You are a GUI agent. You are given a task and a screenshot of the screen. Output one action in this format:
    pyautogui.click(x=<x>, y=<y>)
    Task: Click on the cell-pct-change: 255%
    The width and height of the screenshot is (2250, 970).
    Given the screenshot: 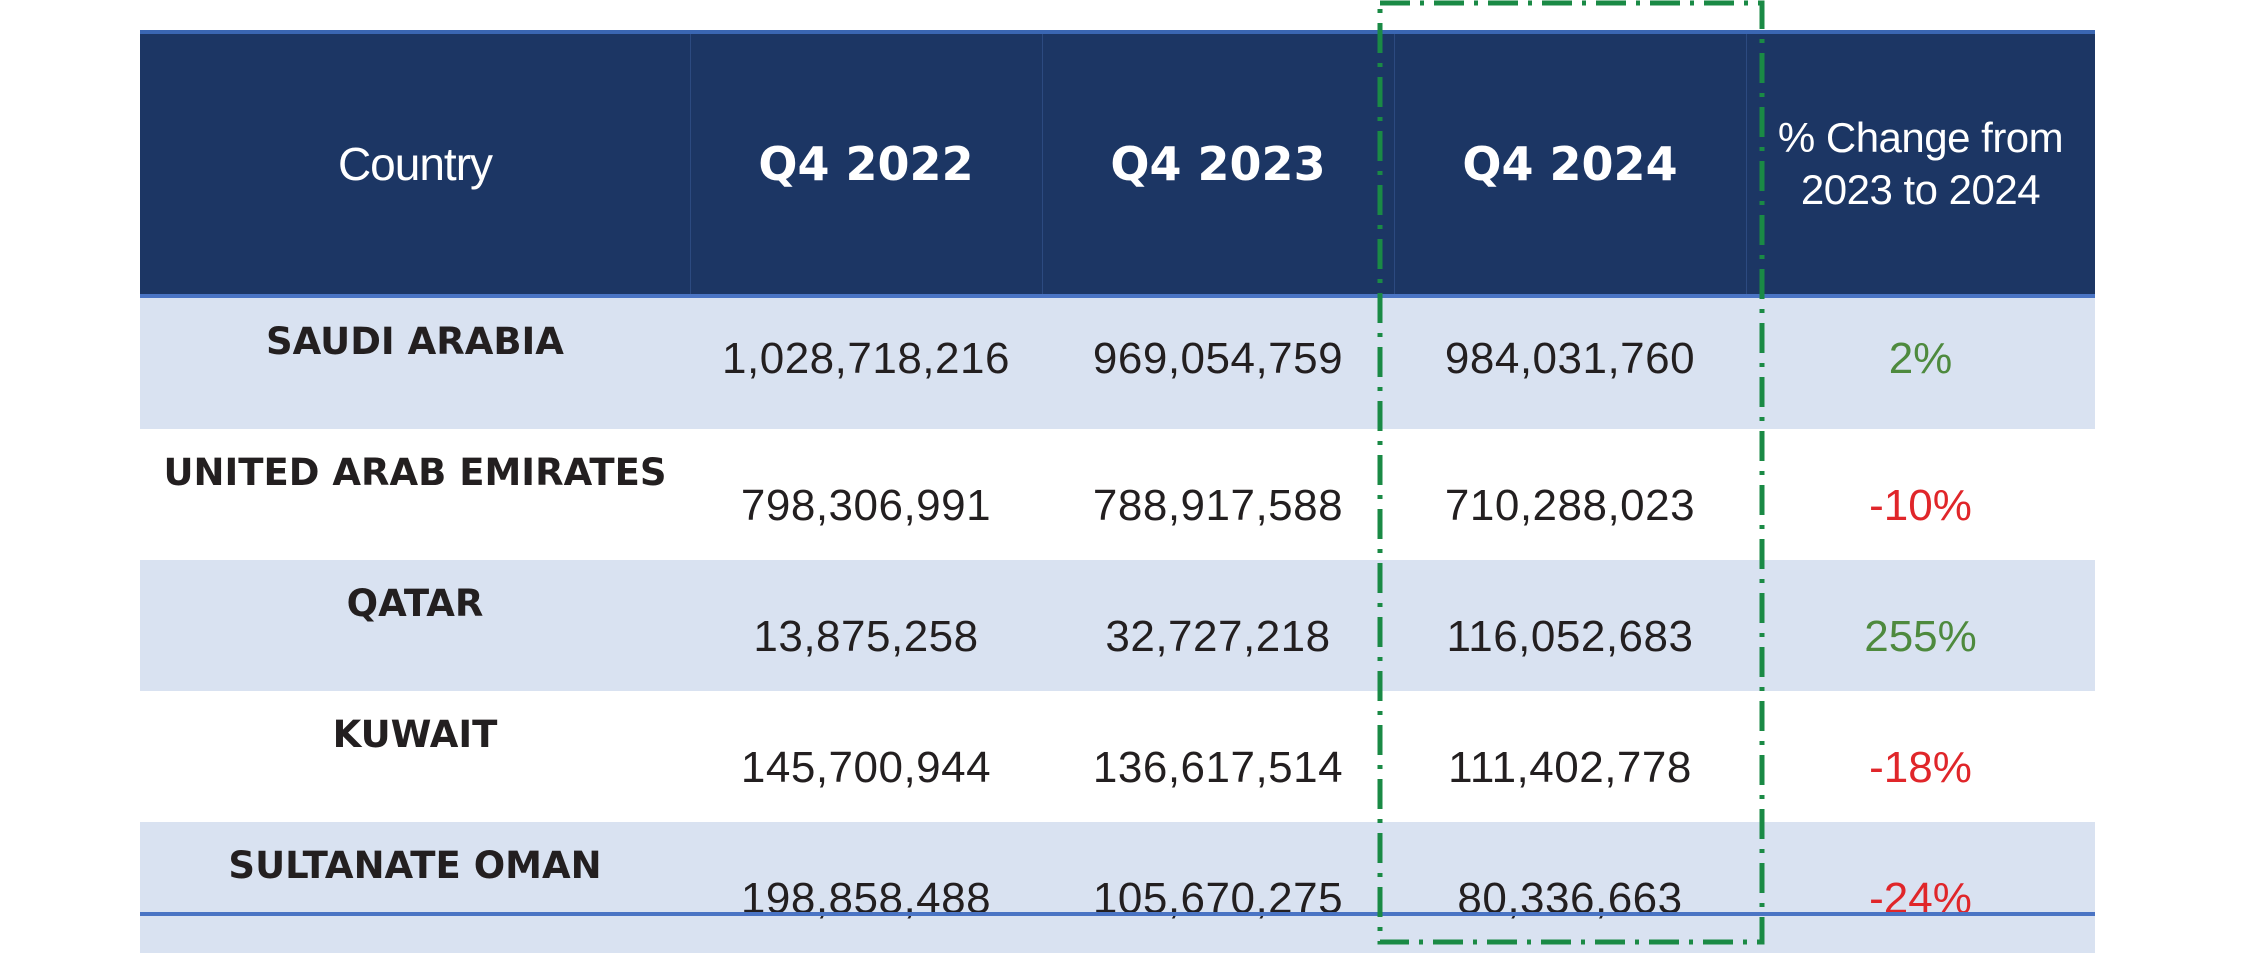 What is the action you would take?
    pyautogui.click(x=1920, y=636)
    